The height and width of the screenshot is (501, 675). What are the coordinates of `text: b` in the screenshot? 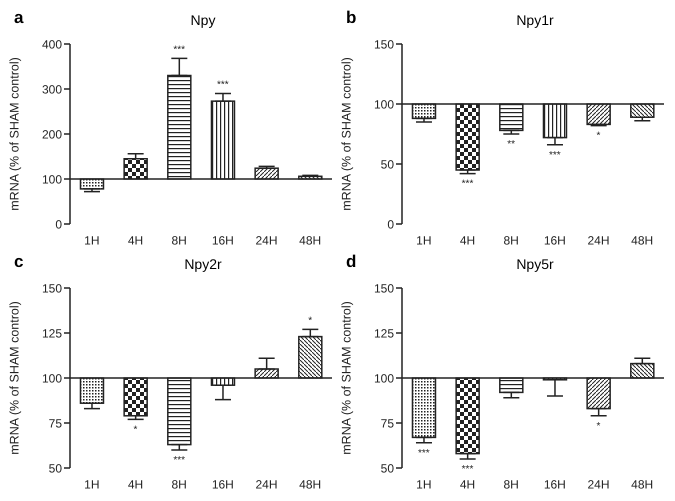 It's located at (351, 18).